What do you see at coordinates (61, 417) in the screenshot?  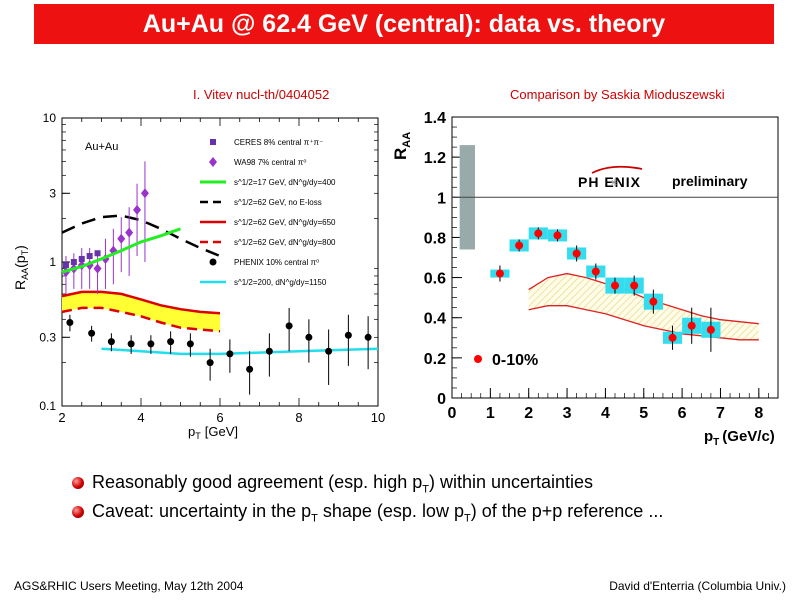 I see `left-x-tick-label: 2` at bounding box center [61, 417].